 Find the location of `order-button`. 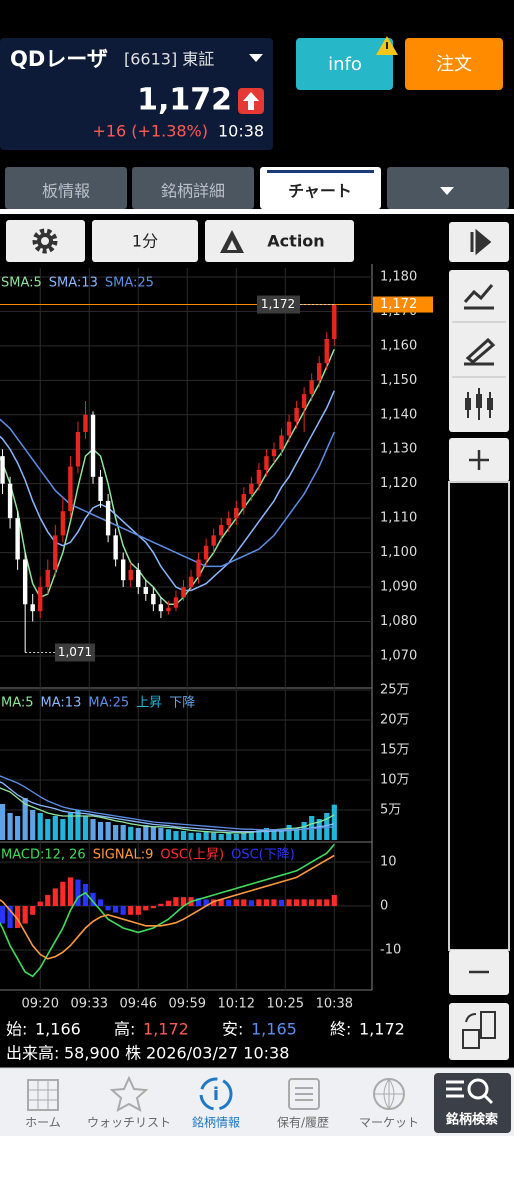

order-button is located at coordinates (454, 64).